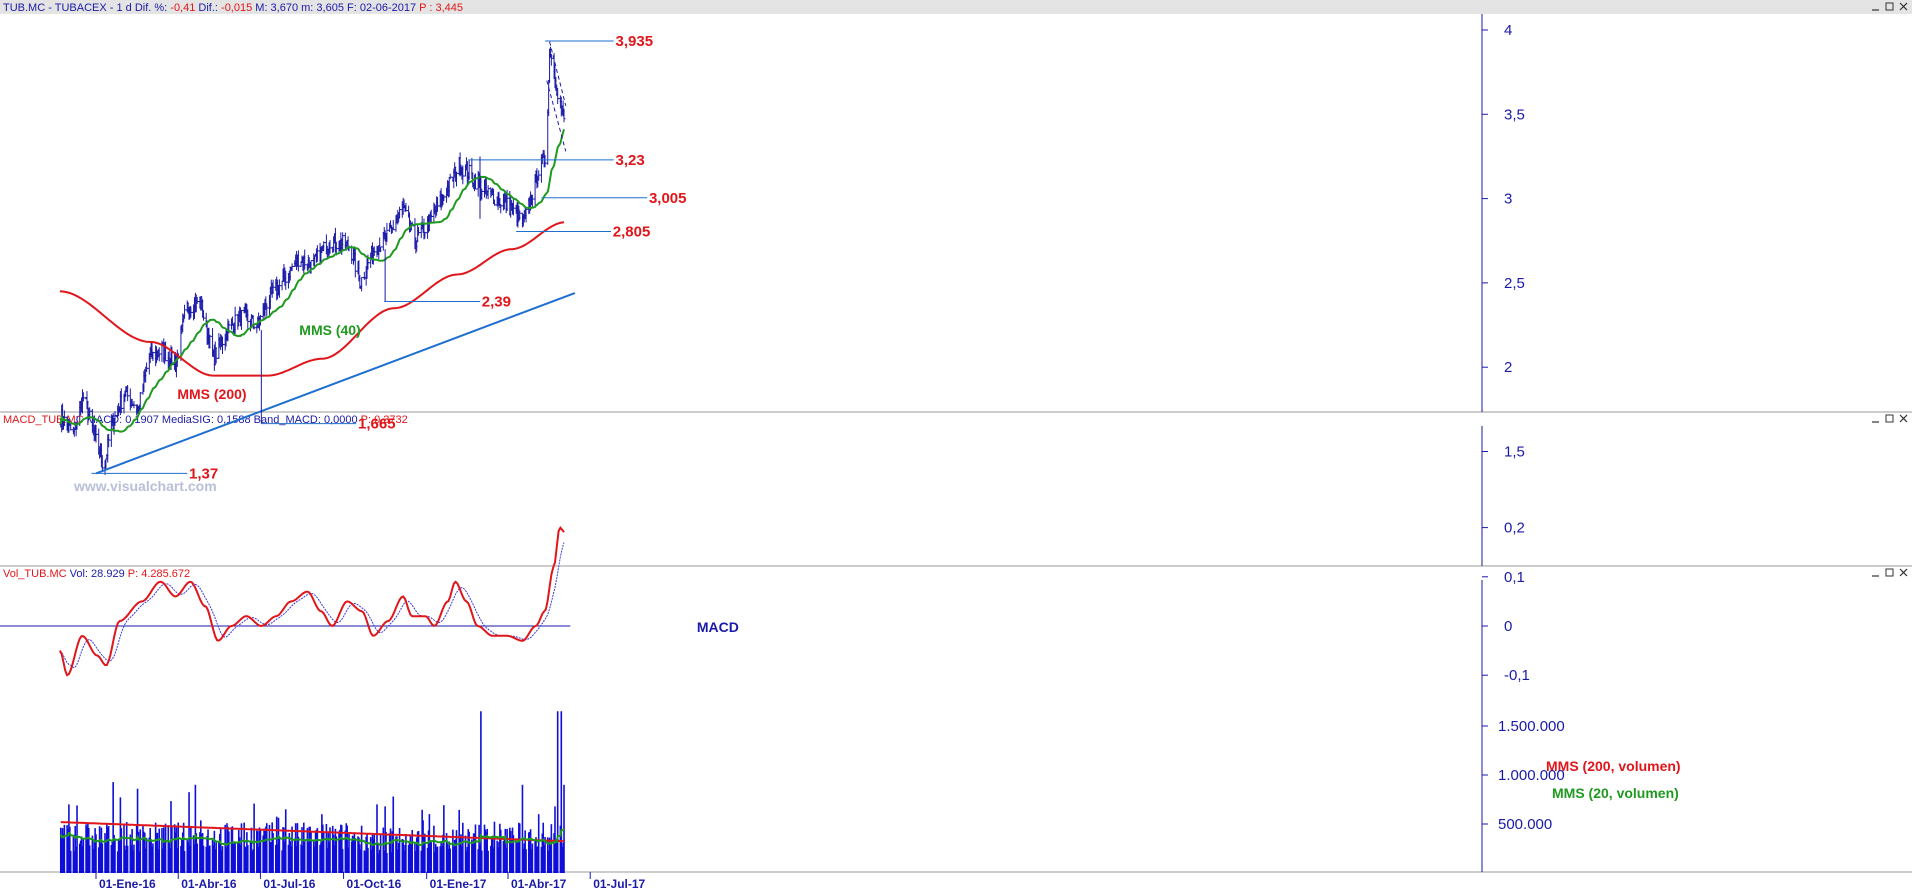 Image resolution: width=1912 pixels, height=892 pixels. What do you see at coordinates (182, 8) in the screenshot?
I see `header-segment: -0,41` at bounding box center [182, 8].